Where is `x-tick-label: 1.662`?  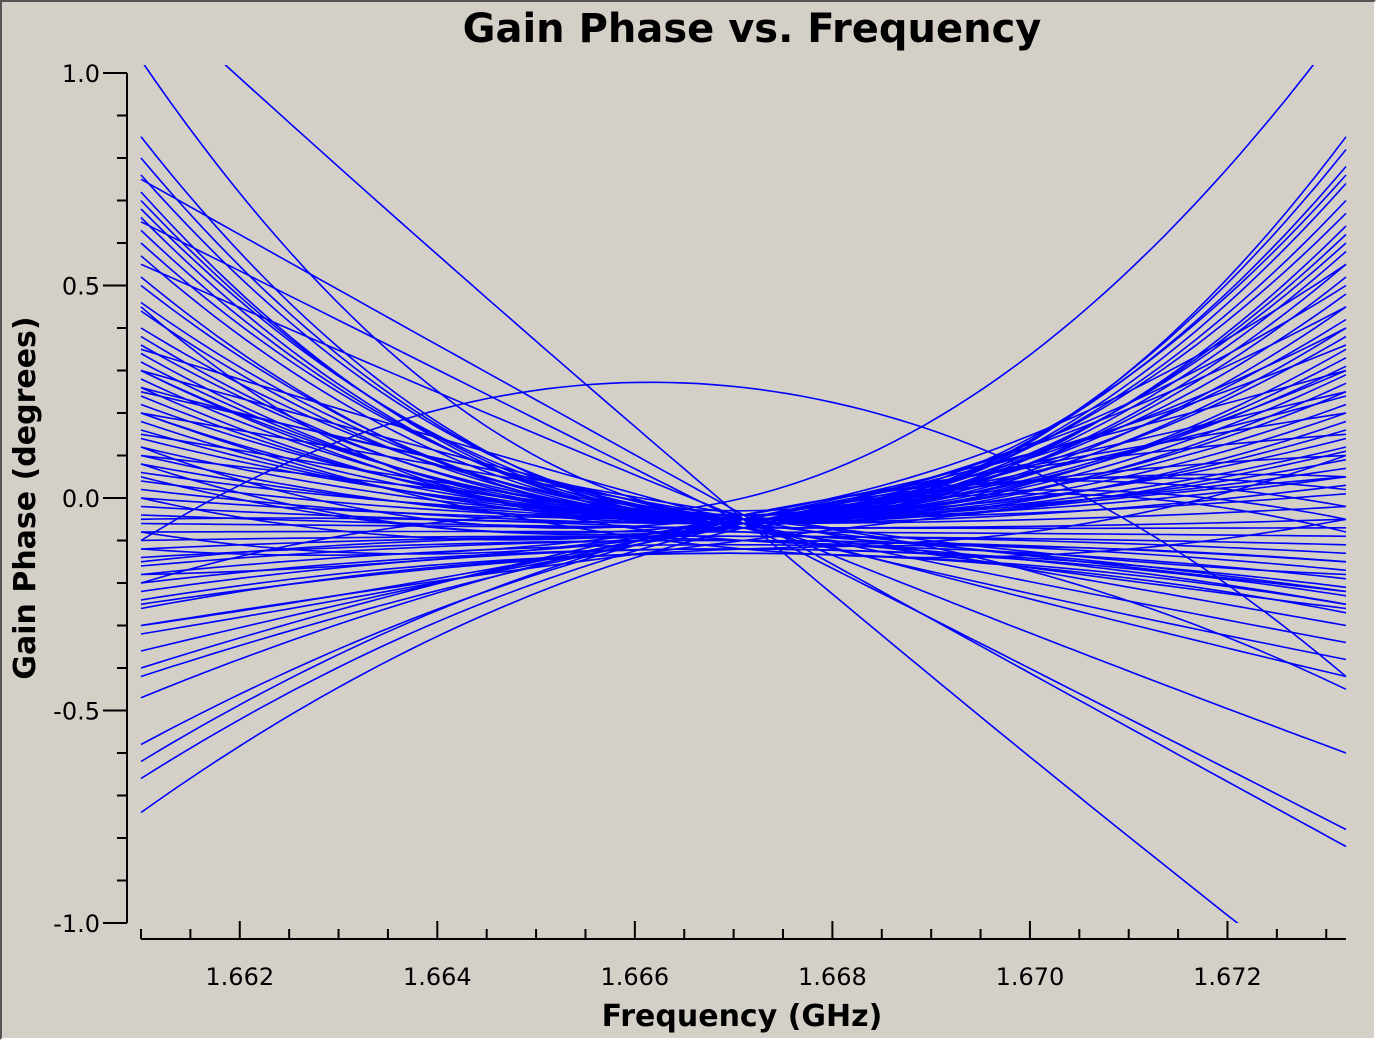 x-tick-label: 1.662 is located at coordinates (239, 977).